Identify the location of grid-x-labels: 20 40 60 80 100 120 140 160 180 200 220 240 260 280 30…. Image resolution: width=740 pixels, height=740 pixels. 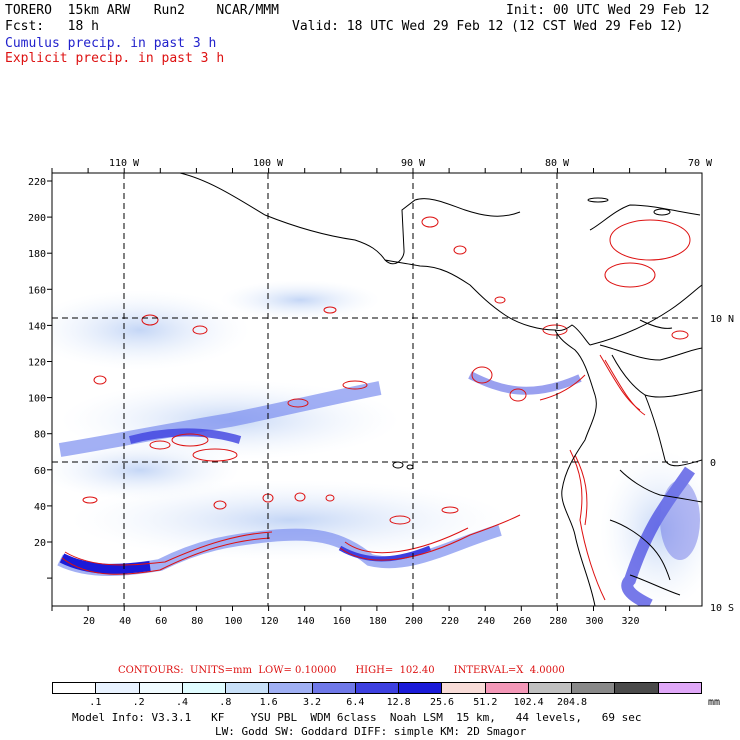
(361, 621).